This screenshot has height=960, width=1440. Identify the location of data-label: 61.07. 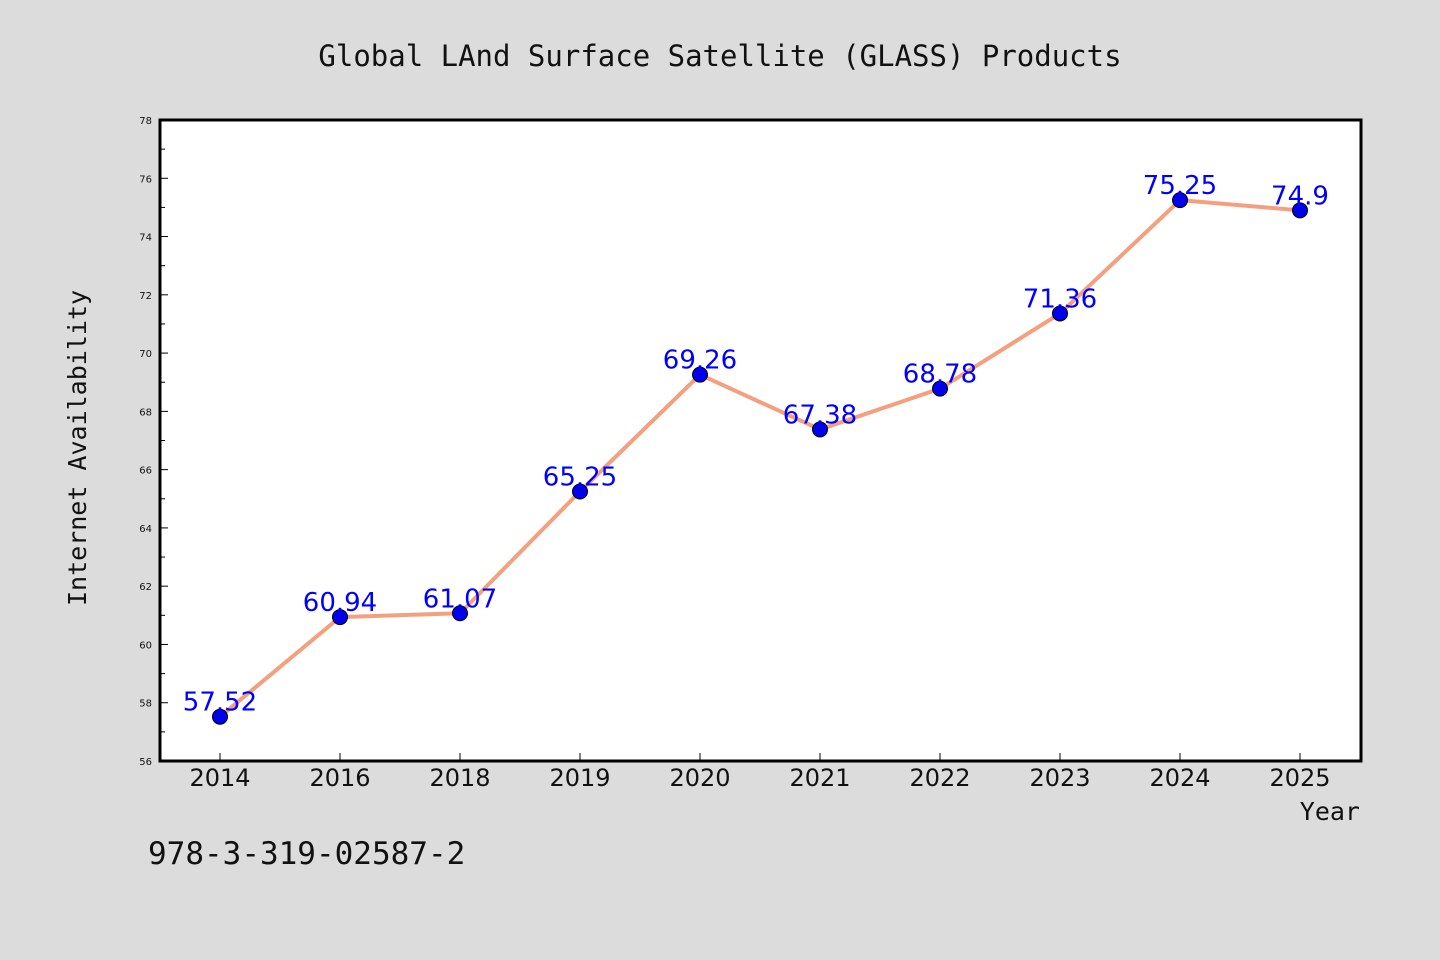
(460, 599).